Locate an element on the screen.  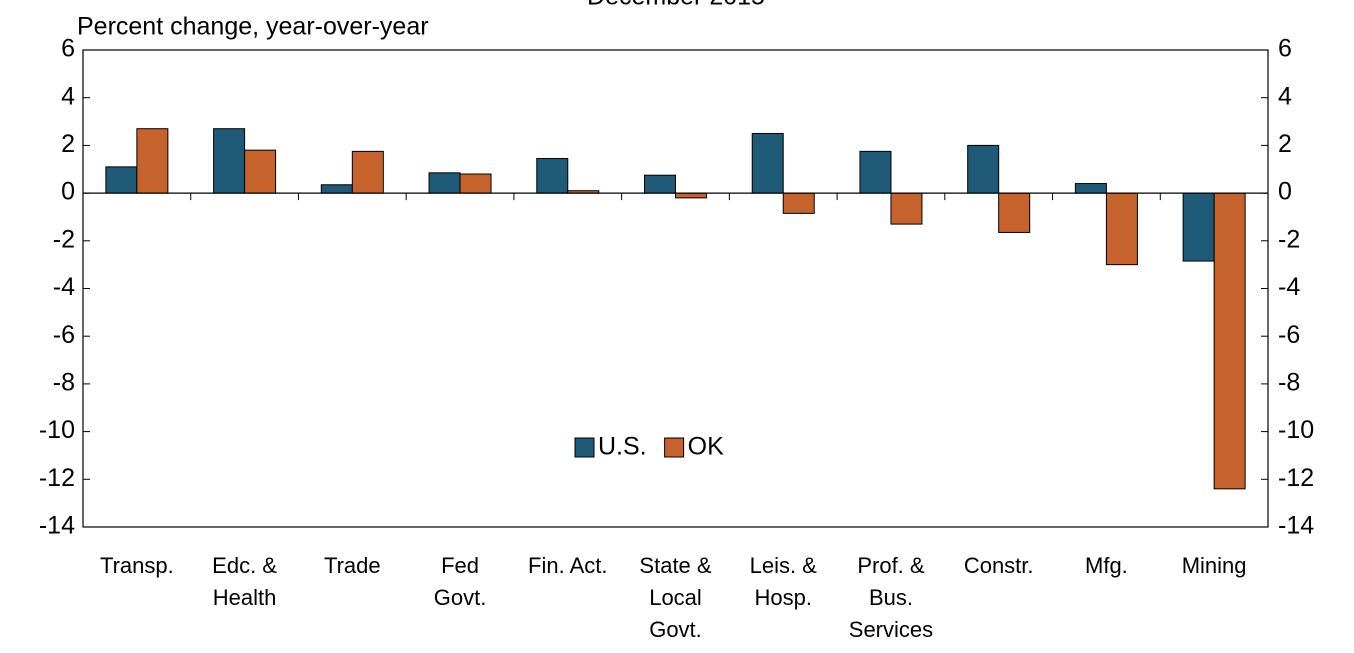
x-tick-label: Transp. is located at coordinates (137, 565).